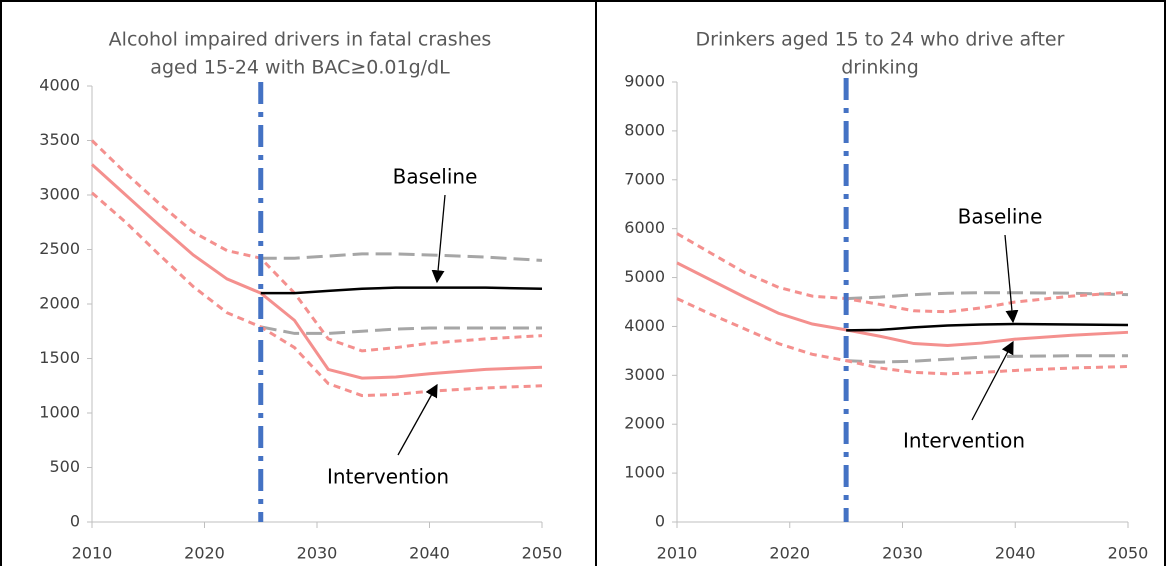 This screenshot has width=1166, height=566. Describe the element at coordinates (59, 139) in the screenshot. I see `y-tick-label: 3500` at that location.